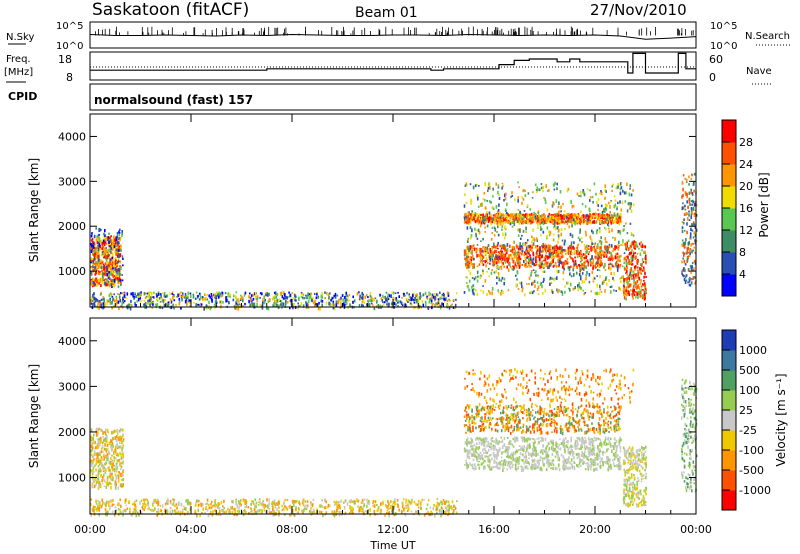 This screenshot has height=554, width=800. Describe the element at coordinates (22, 96) in the screenshot. I see `cpid-label: CPID` at that location.